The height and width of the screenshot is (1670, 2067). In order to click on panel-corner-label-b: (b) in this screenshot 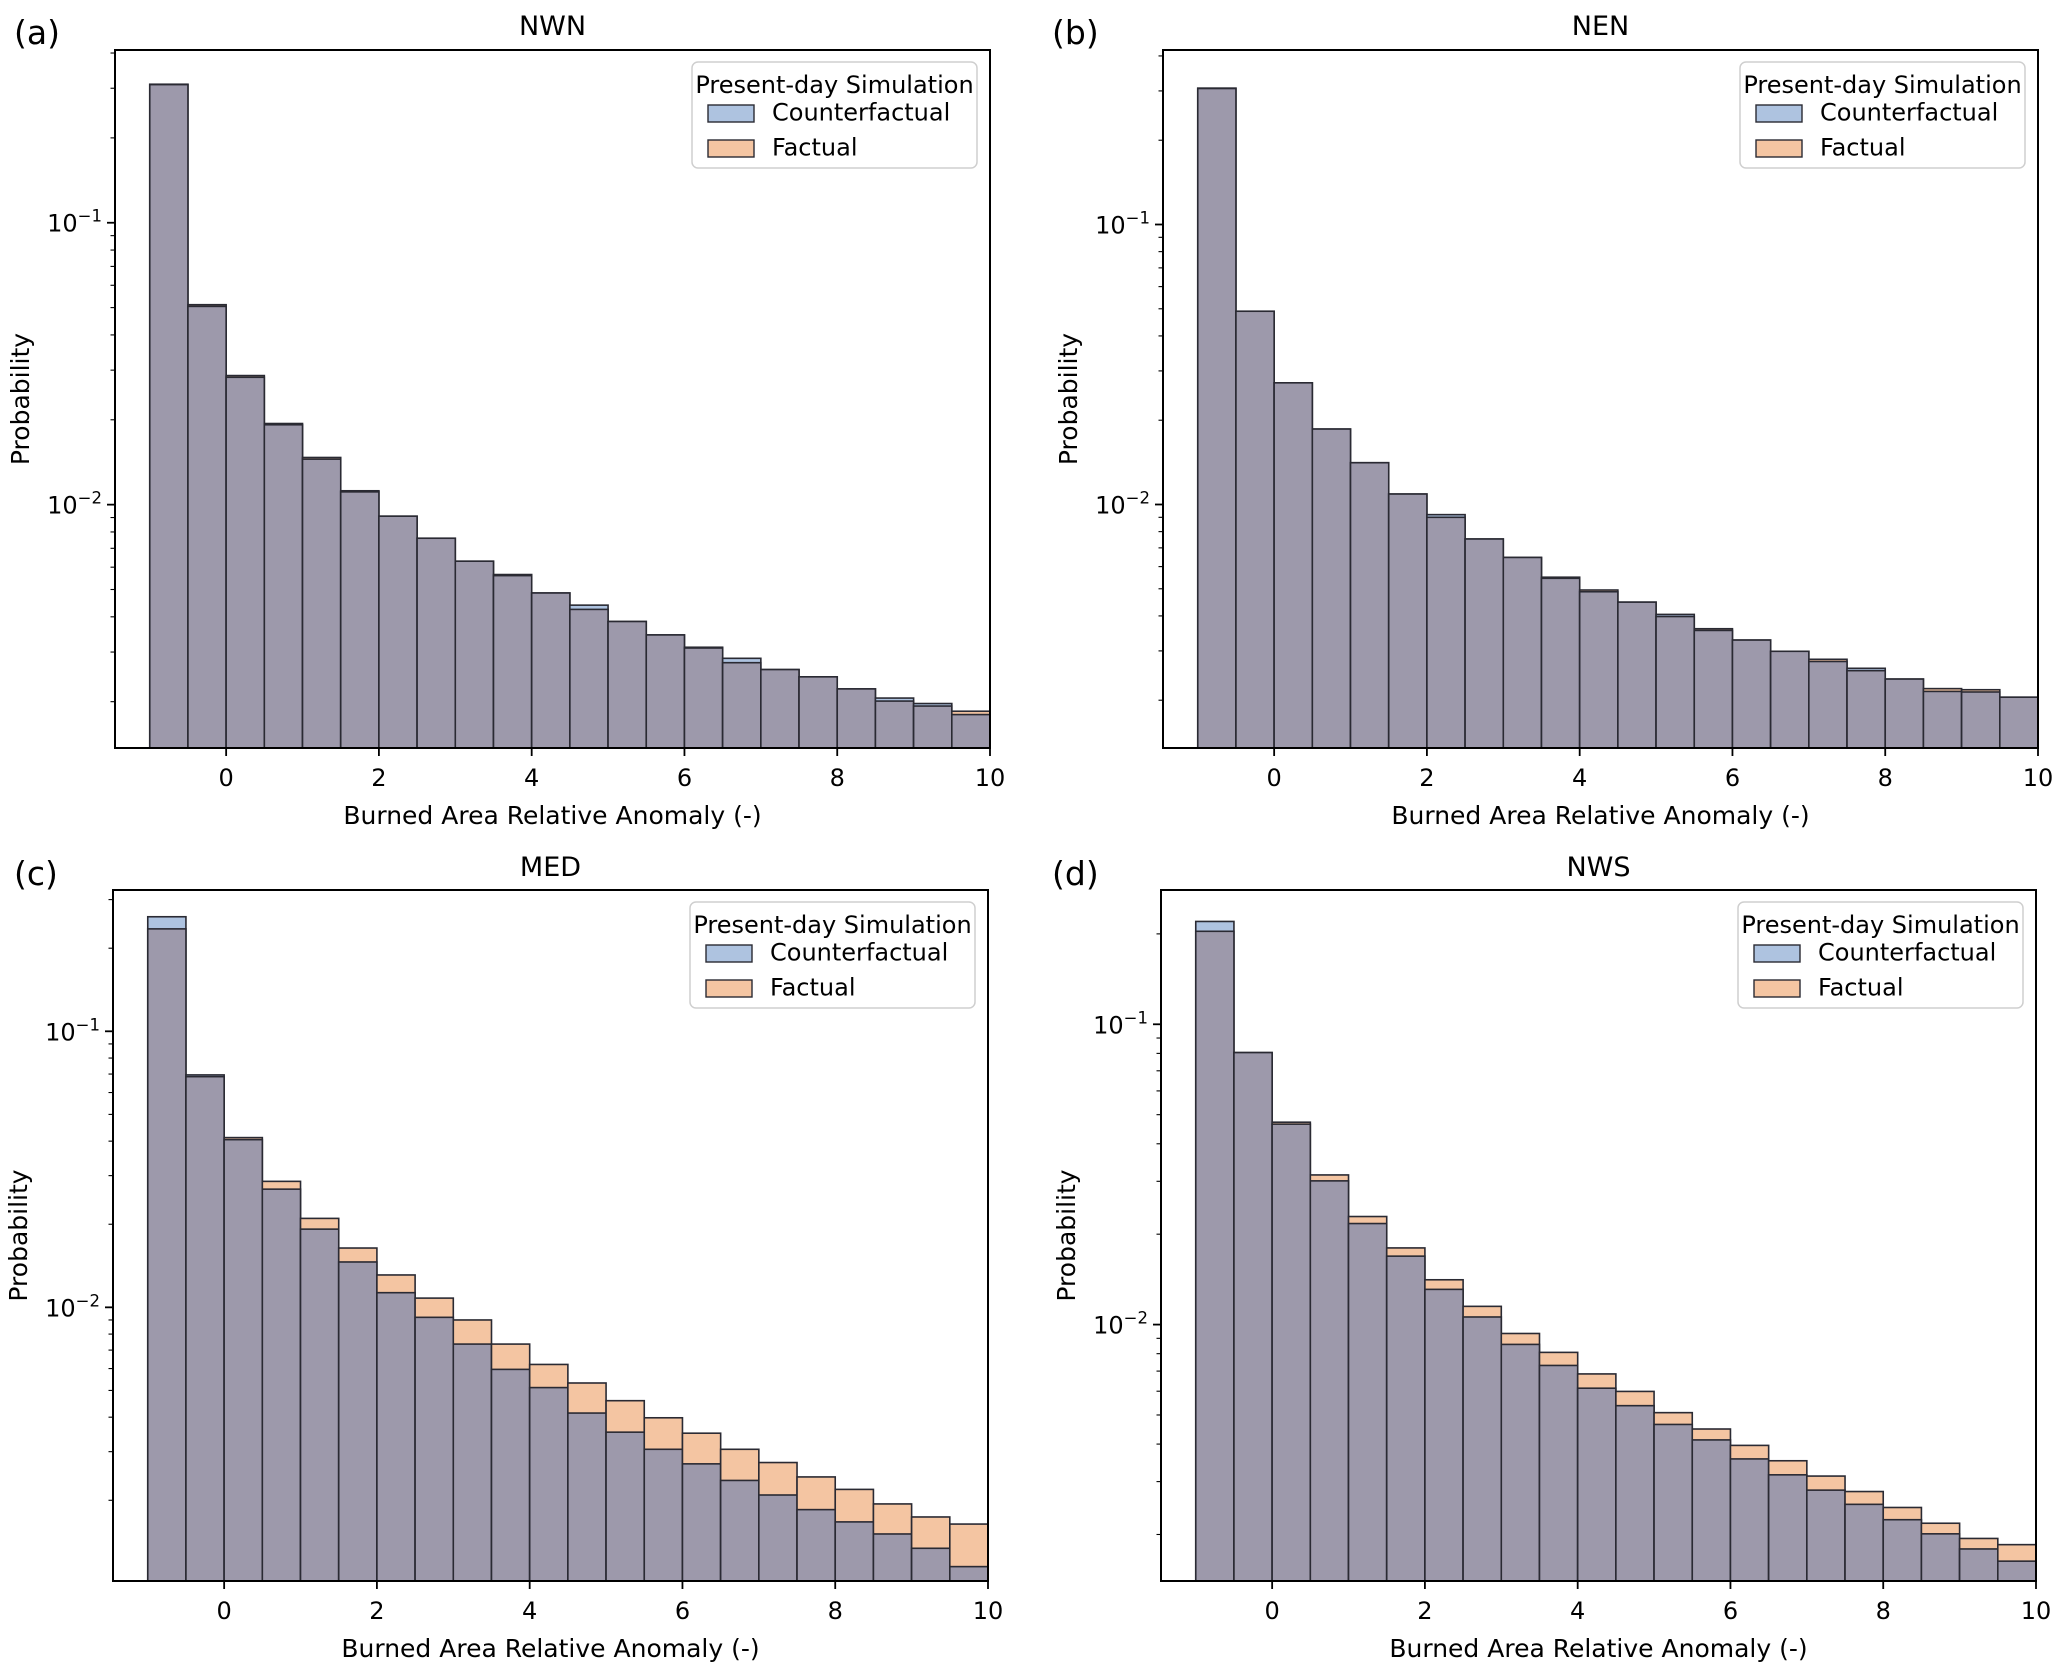, I will do `click(1075, 32)`.